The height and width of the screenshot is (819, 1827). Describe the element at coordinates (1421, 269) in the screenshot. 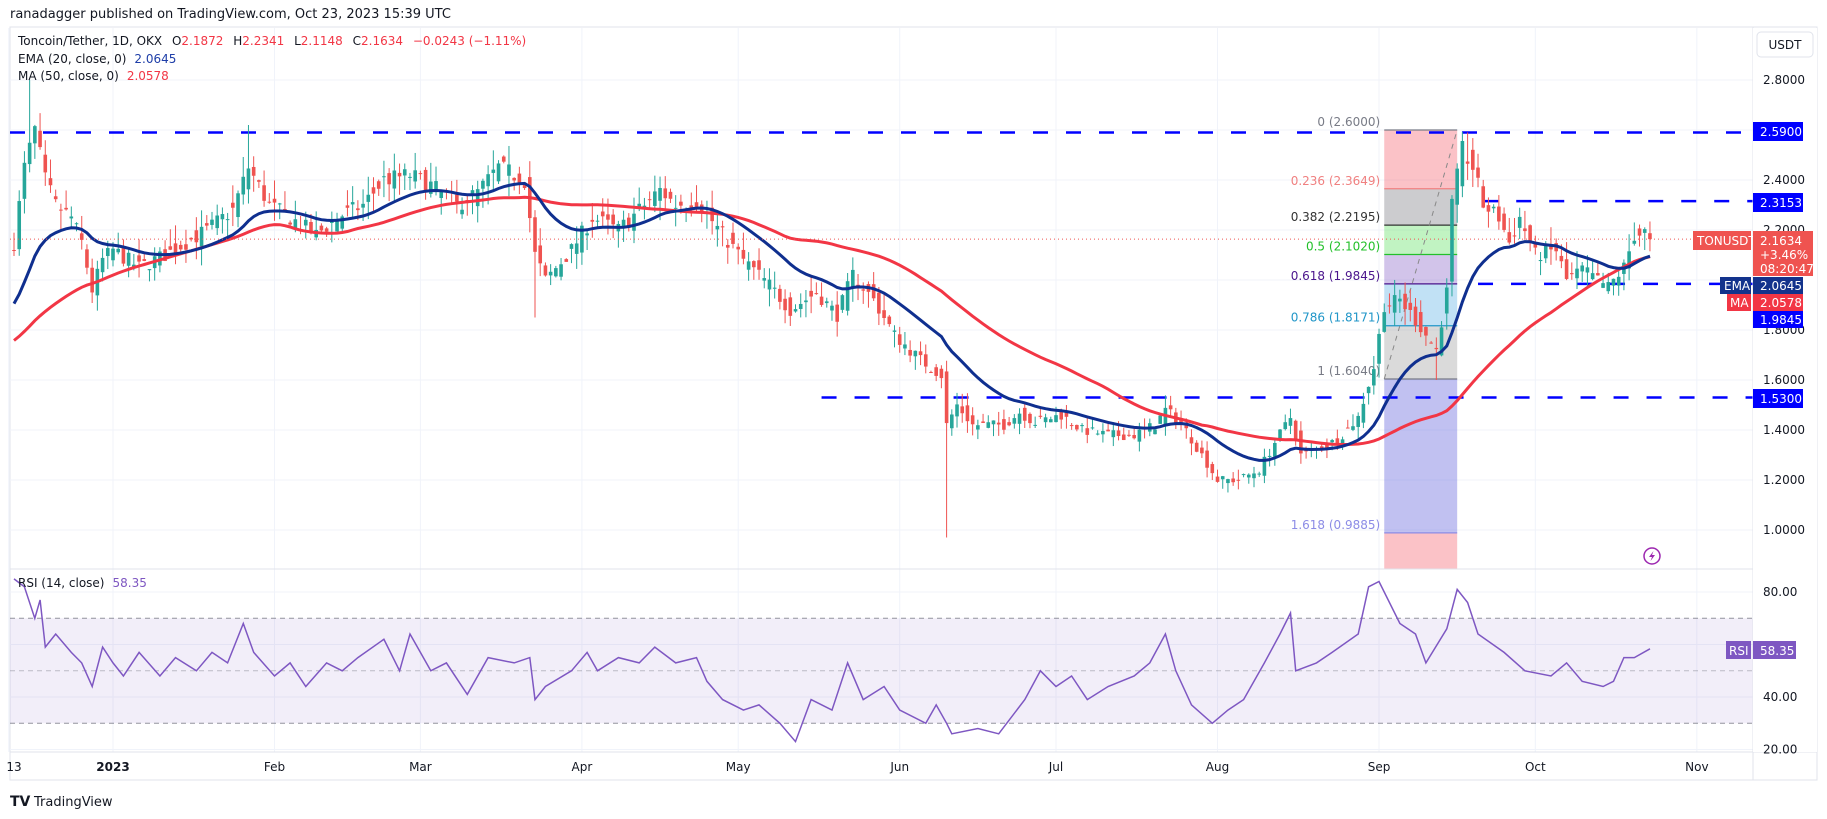

I see `fib-zone` at that location.